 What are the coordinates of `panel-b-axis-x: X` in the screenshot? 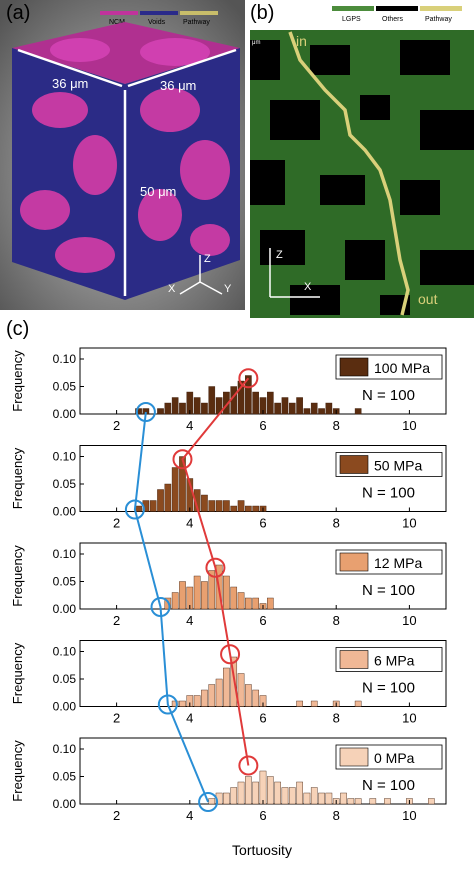 It's located at (308, 287).